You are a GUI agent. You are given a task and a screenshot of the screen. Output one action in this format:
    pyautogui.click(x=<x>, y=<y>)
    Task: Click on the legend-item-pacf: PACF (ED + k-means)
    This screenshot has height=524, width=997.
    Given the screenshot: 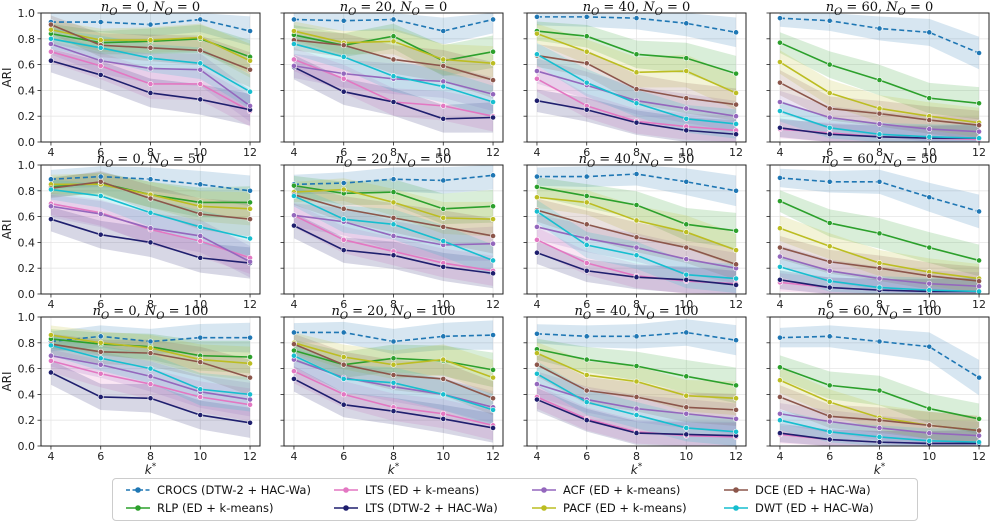 What is the action you would take?
    pyautogui.click(x=609, y=508)
    